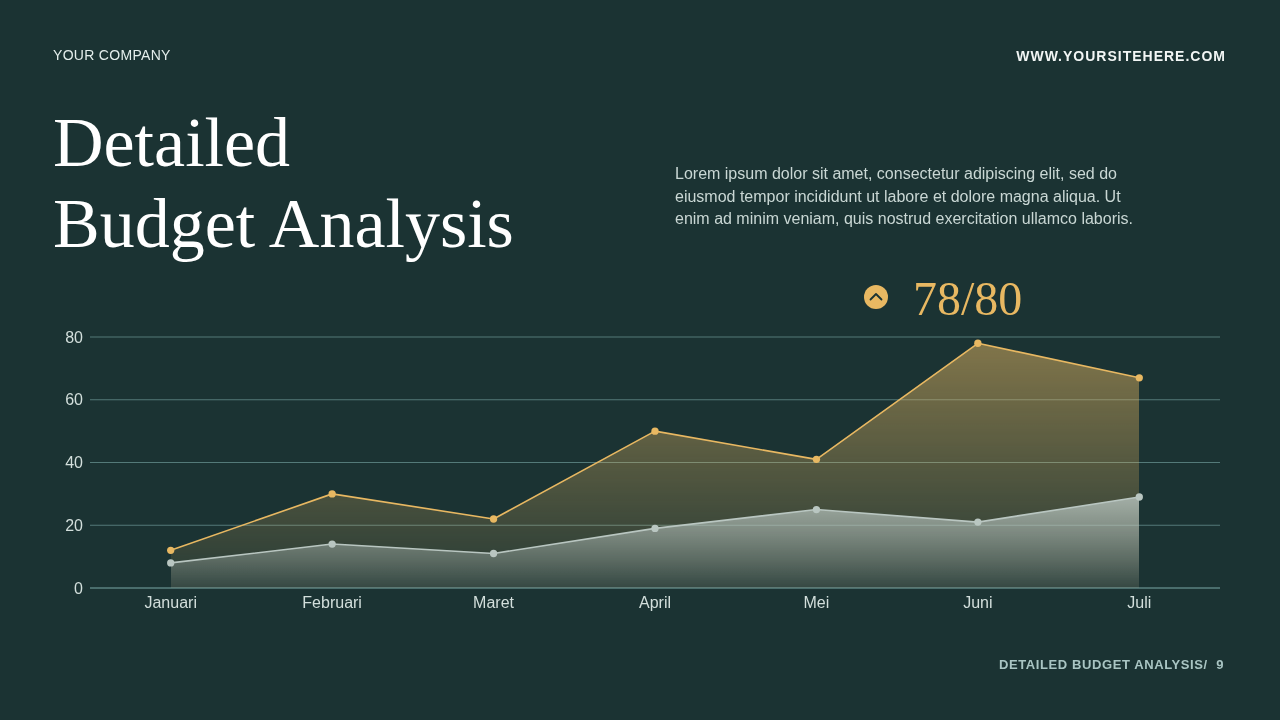  What do you see at coordinates (74, 337) in the screenshot?
I see `y-tick-label: 80` at bounding box center [74, 337].